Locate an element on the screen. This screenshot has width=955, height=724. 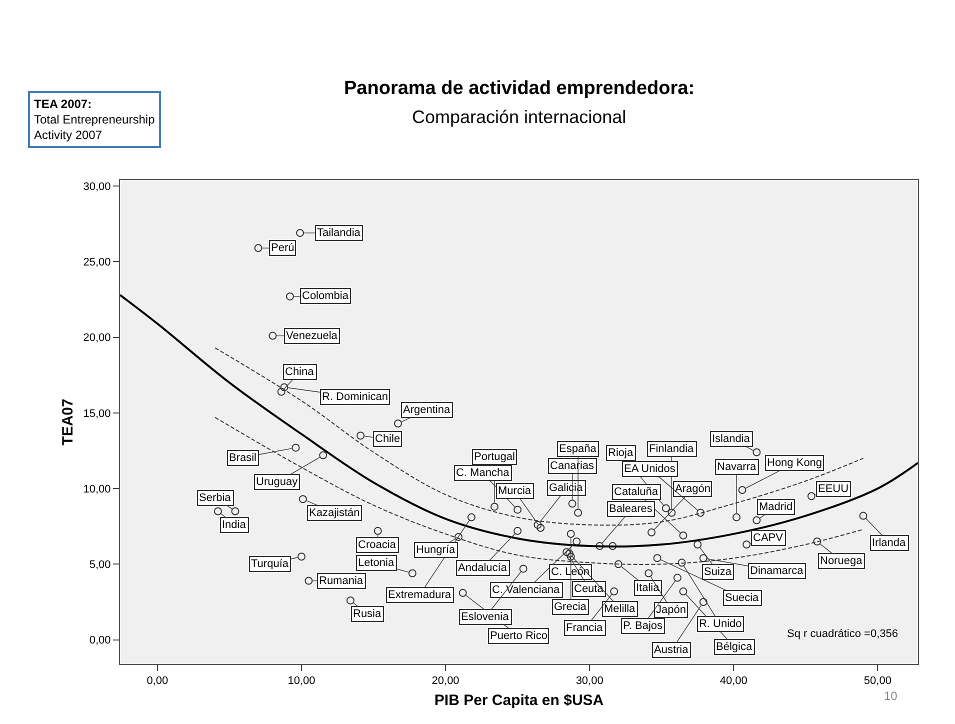
annotation: EEUU is located at coordinates (833, 489).